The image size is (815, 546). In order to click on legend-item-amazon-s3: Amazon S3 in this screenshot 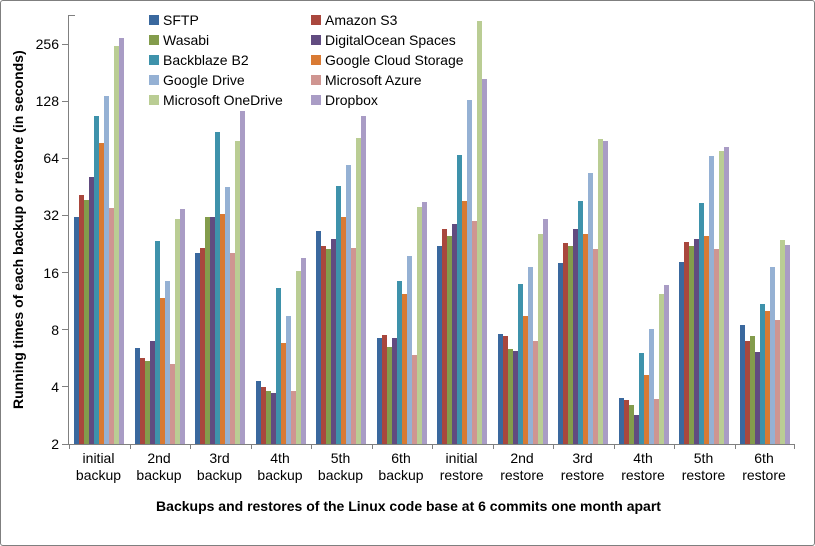, I will do `click(387, 20)`.